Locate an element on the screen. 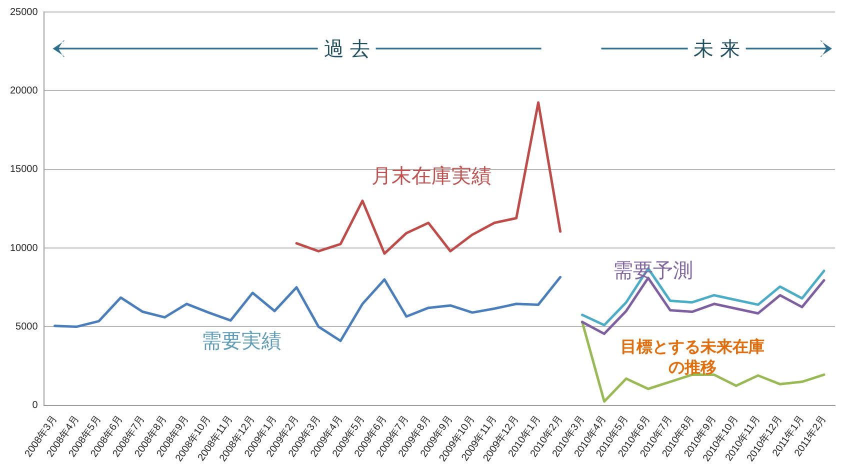 The width and height of the screenshot is (845, 471). annotation: 過 去 is located at coordinates (347, 48).